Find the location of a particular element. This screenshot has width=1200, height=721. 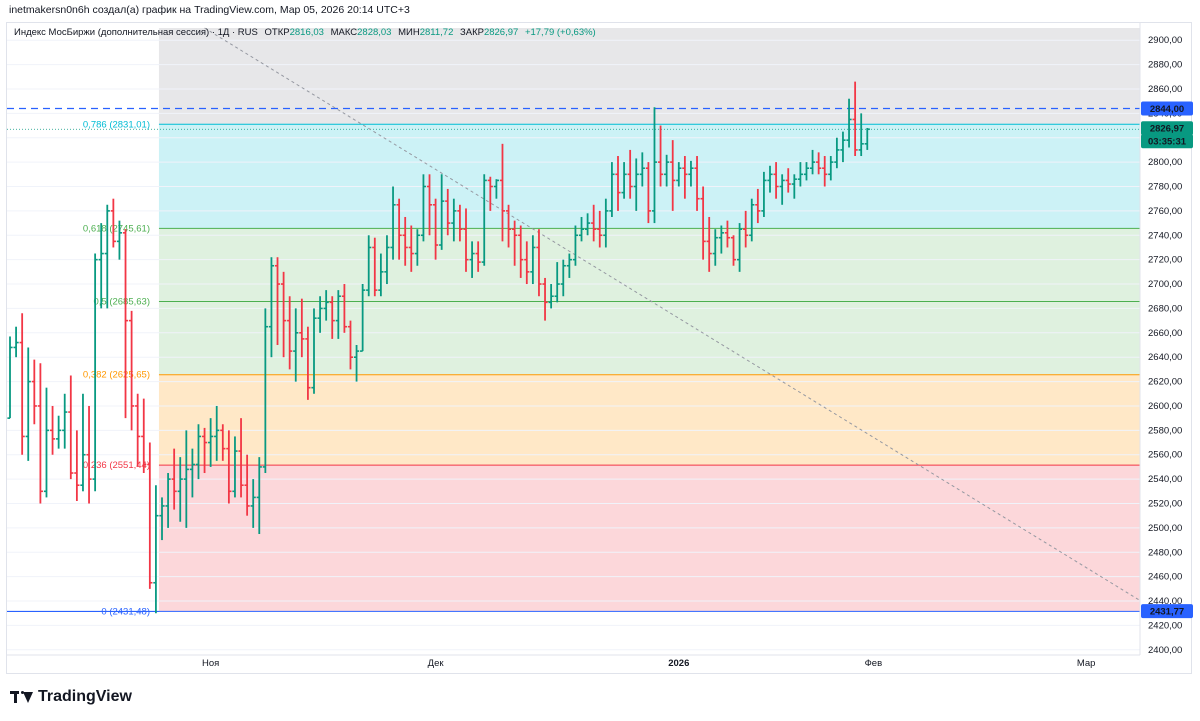

high-label: МАКС is located at coordinates (344, 32).